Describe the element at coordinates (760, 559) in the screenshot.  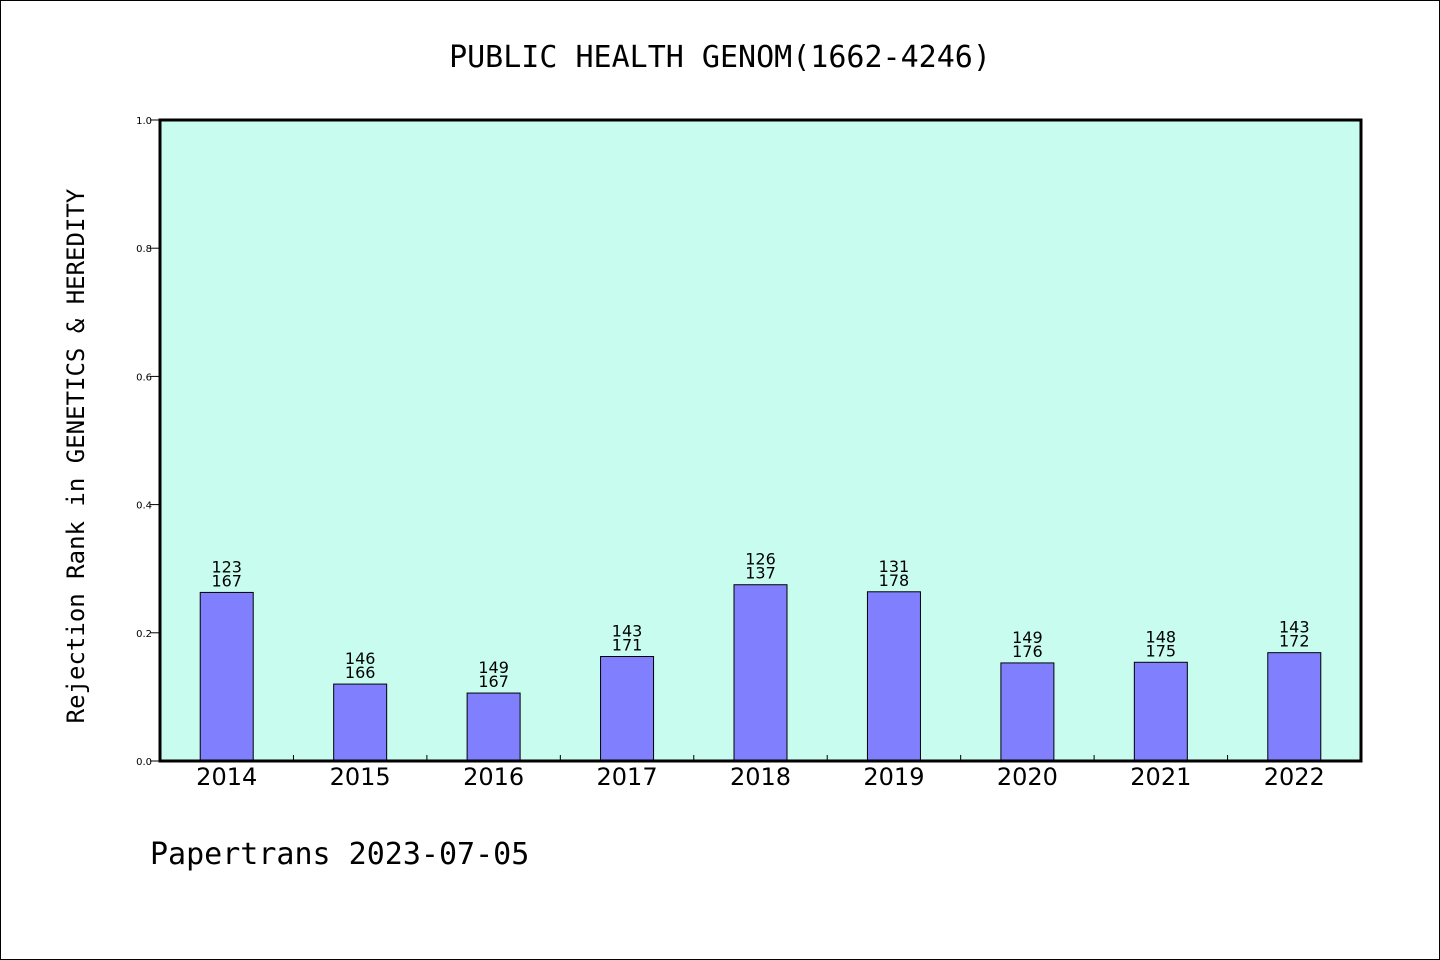
I see `bar-label-top: 126` at that location.